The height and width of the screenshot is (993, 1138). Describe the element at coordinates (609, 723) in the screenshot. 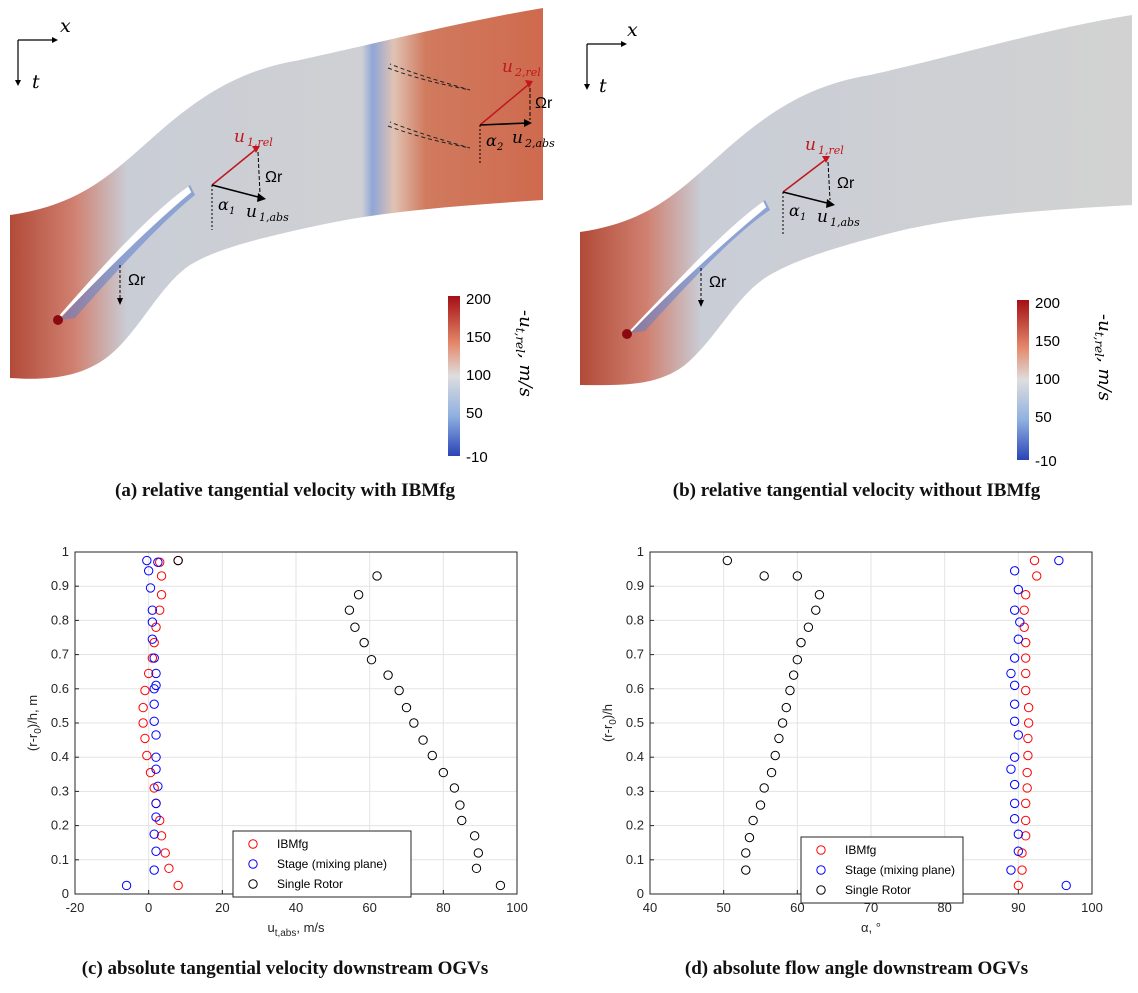

I see `y-axis-label: (r-r0)/h` at that location.